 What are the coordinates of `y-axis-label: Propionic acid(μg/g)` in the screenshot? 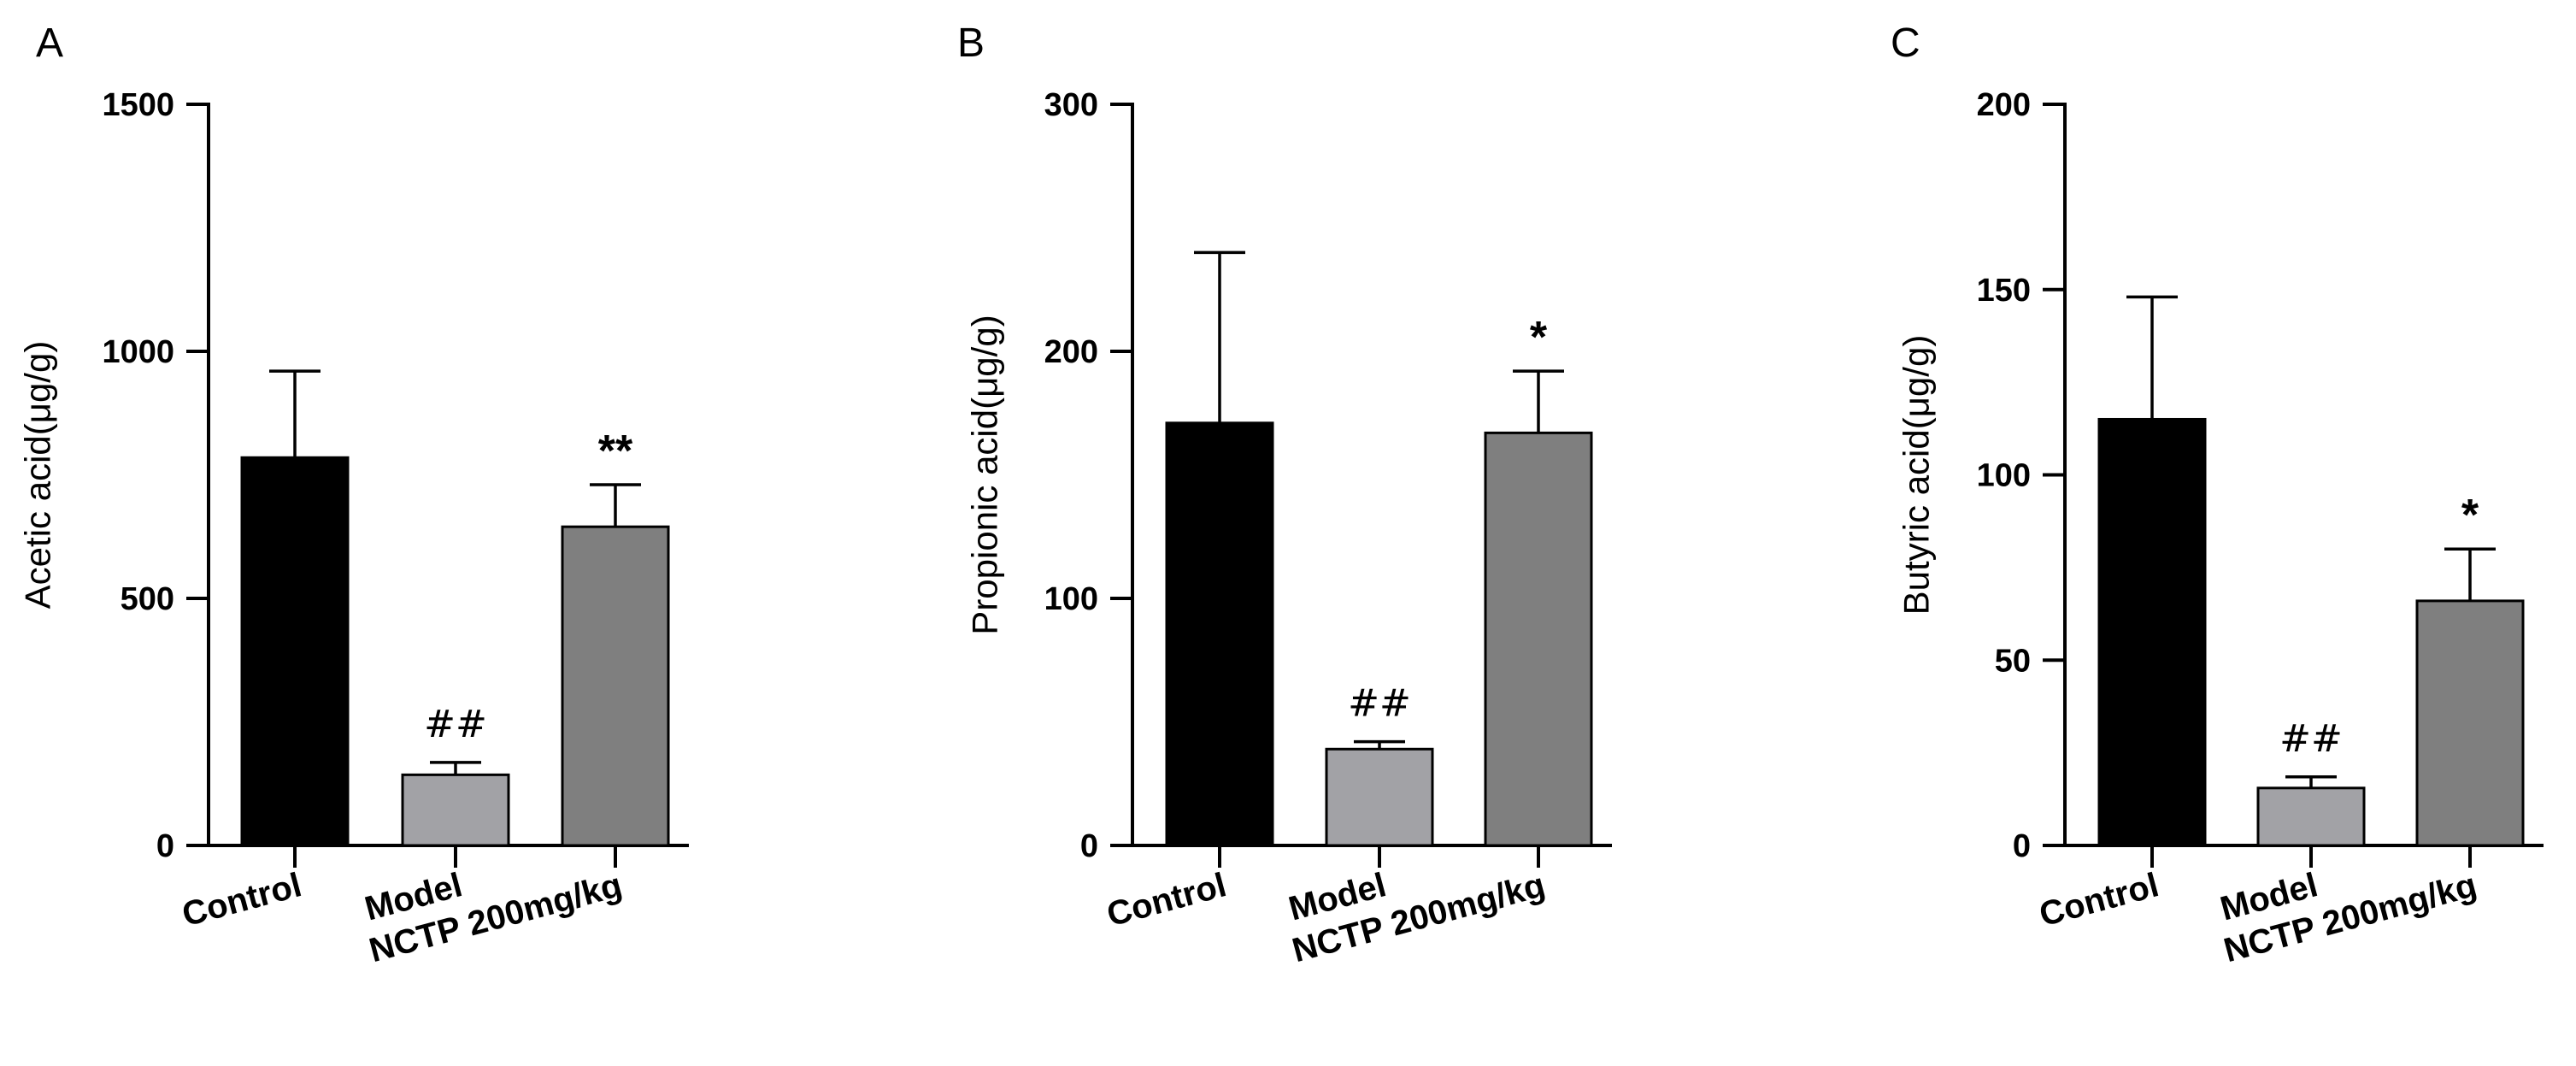 It's located at (985, 474).